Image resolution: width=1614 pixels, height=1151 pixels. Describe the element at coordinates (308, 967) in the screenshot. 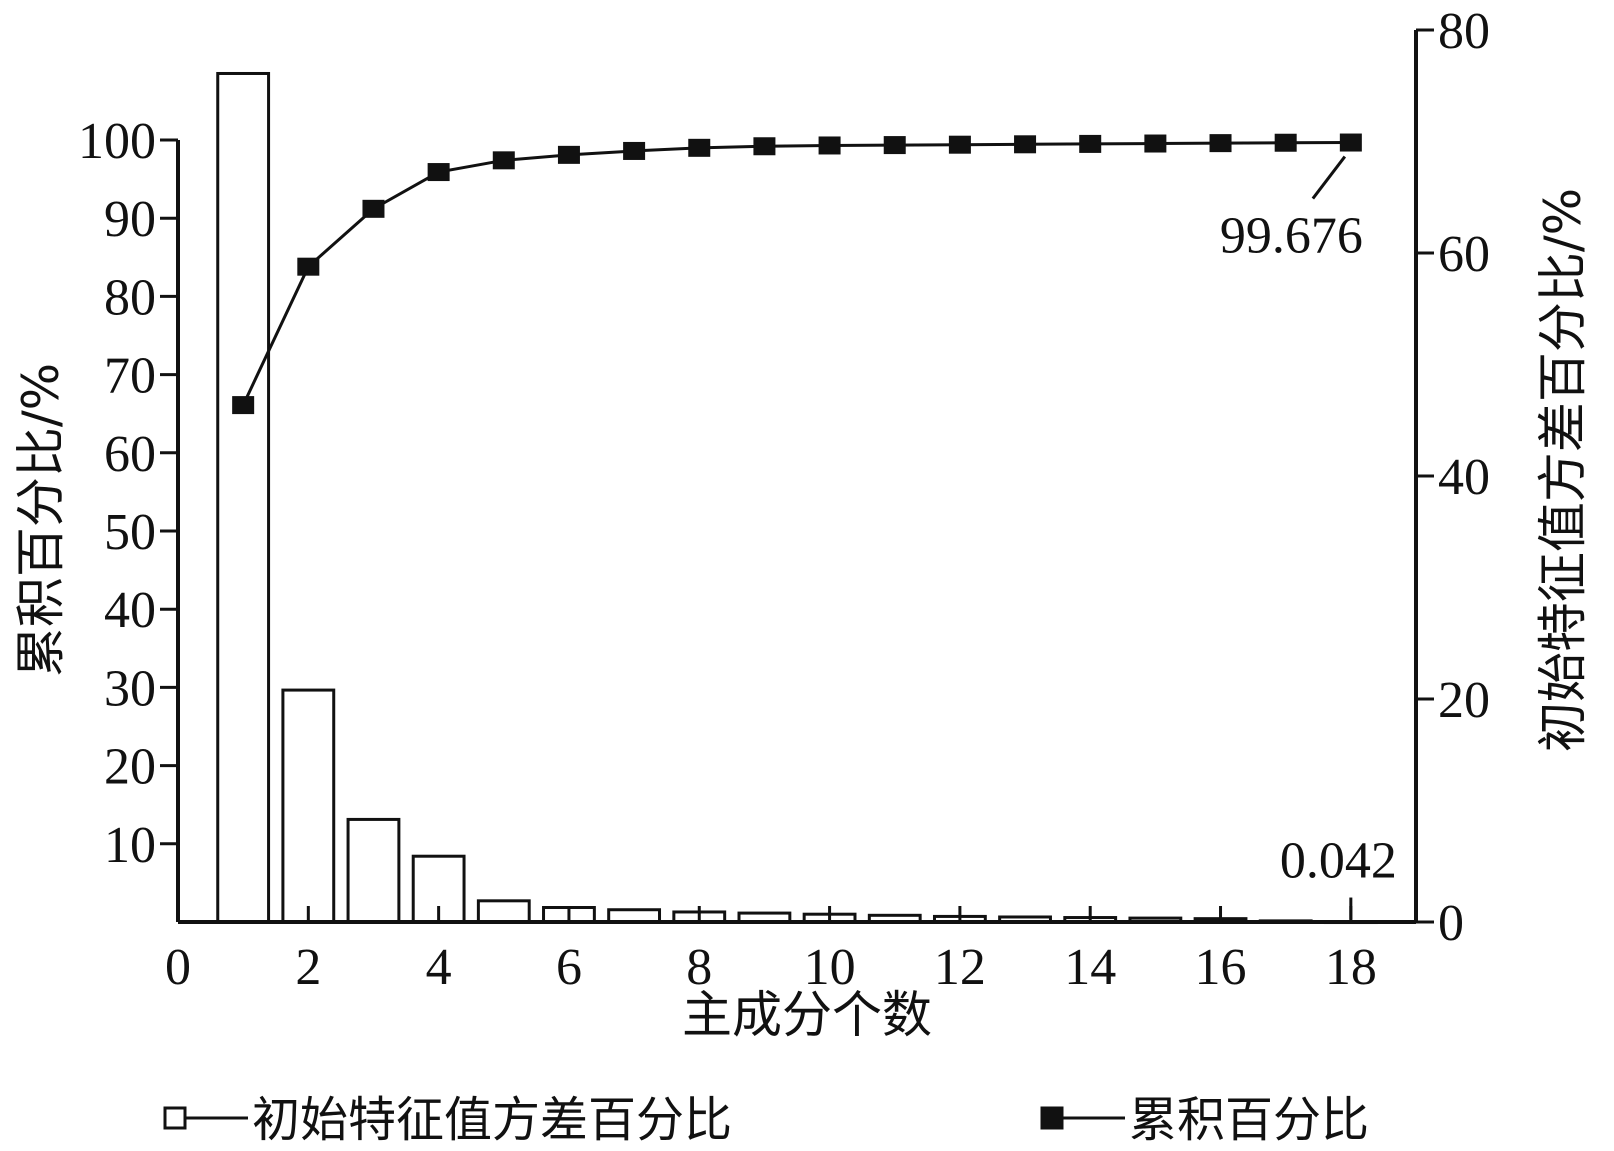

I see `x-tick-label: 2` at that location.